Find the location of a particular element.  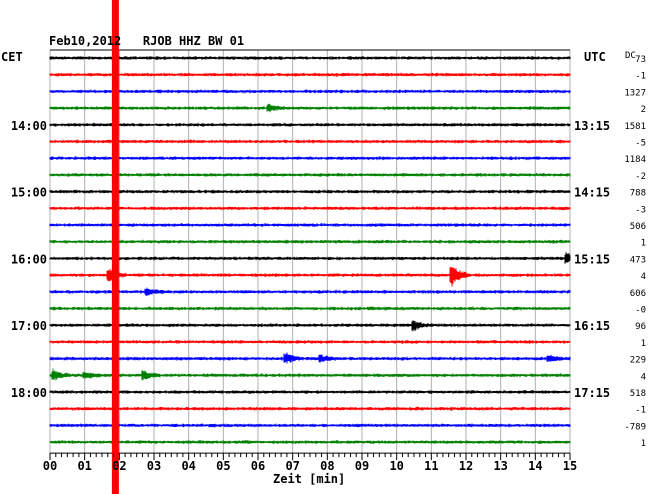

dc-header: DC is located at coordinates (630, 56).